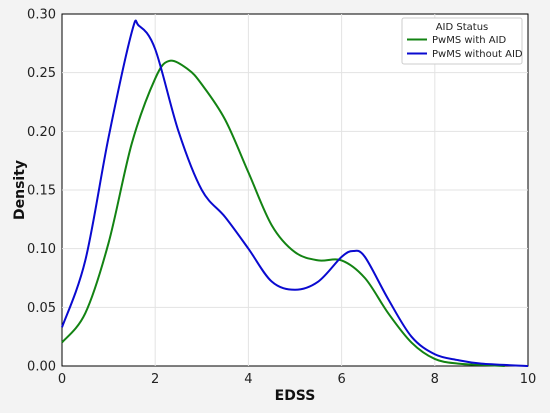 This screenshot has width=550, height=413. I want to click on x-tick-label: 10, so click(528, 379).